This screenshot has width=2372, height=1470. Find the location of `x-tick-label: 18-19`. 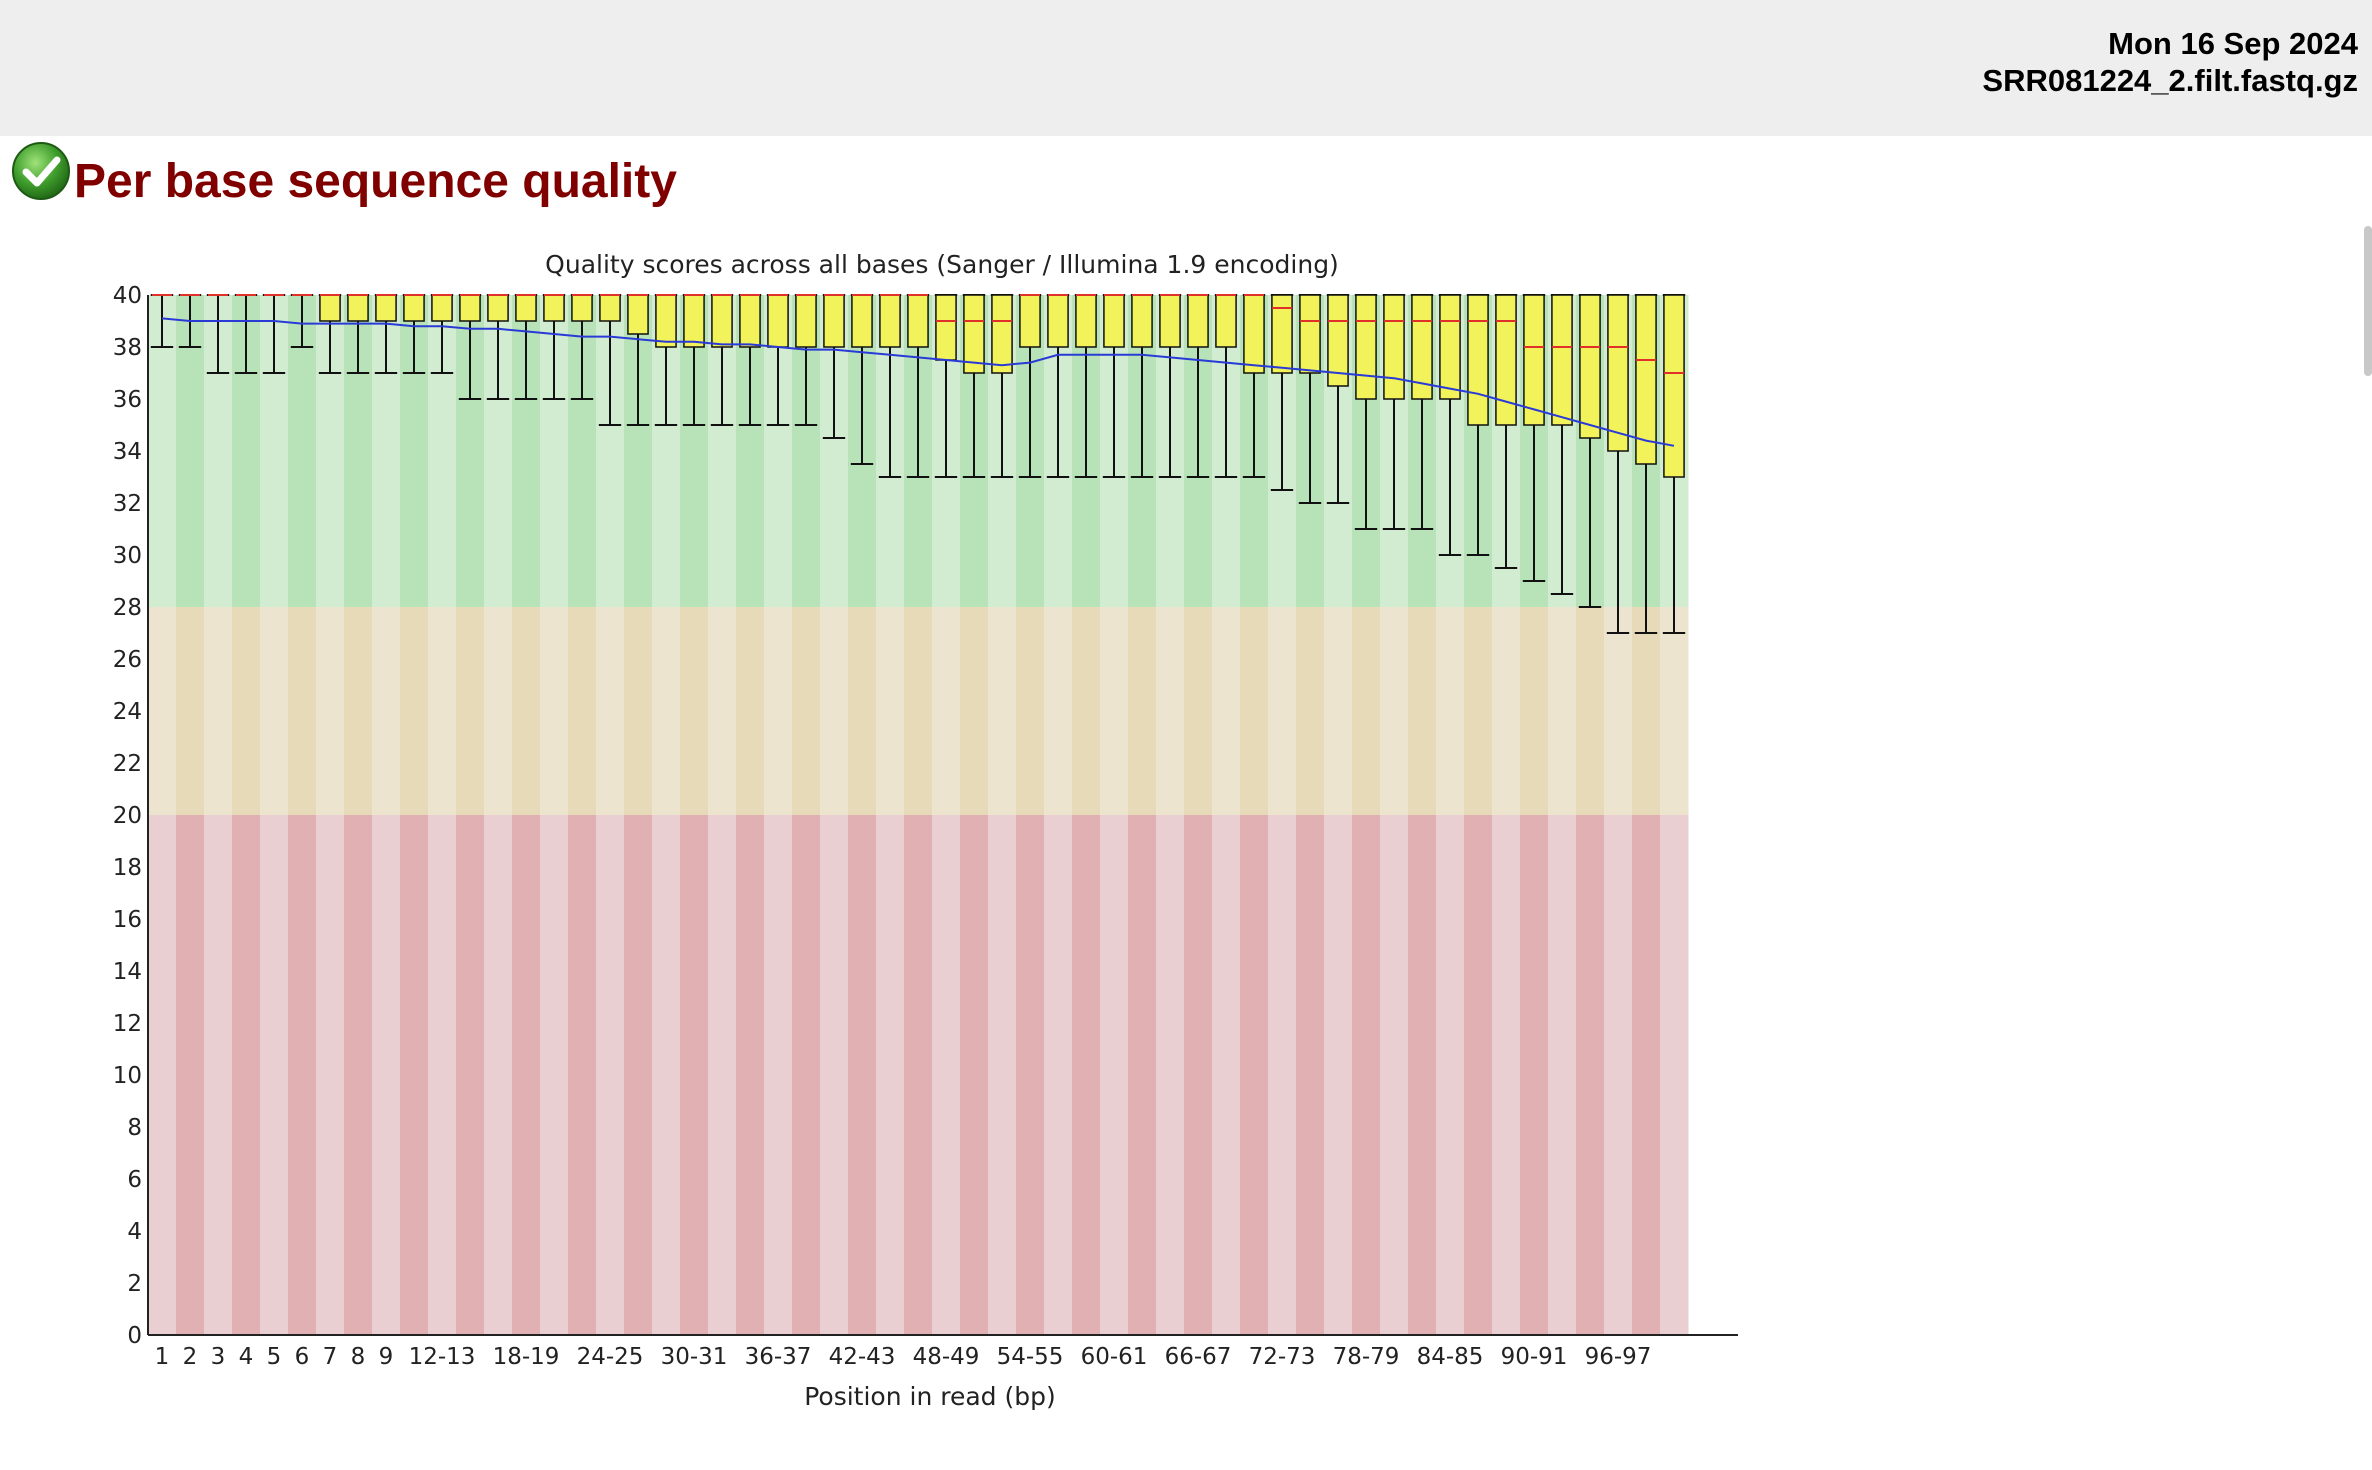

x-tick-label: 18-19 is located at coordinates (526, 1357).